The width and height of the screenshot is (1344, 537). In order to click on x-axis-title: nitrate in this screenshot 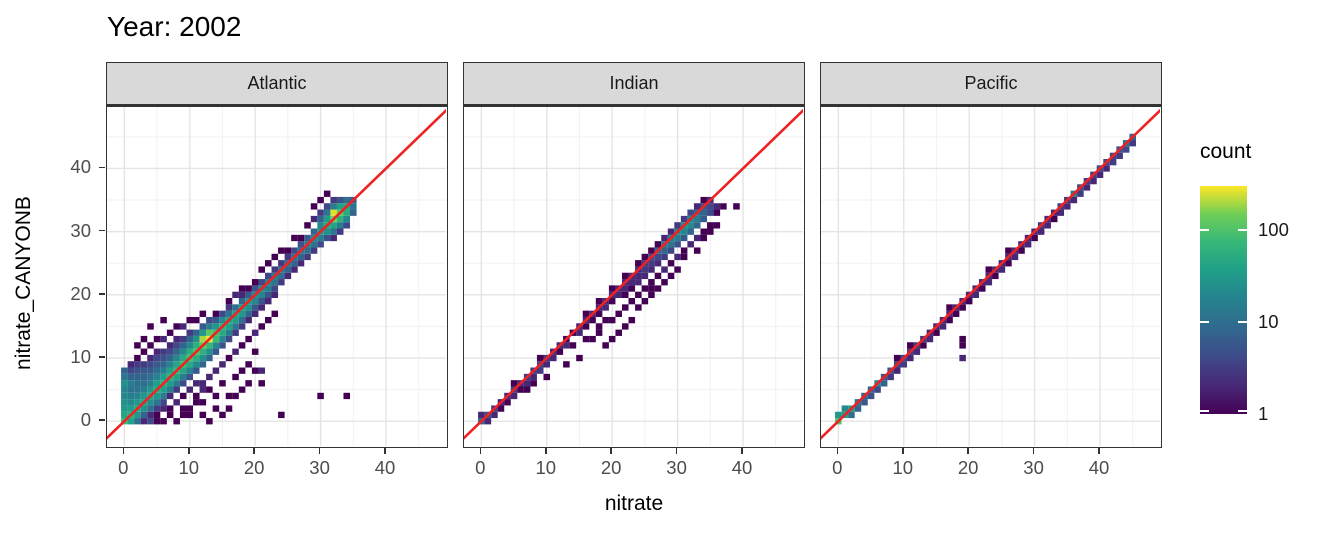, I will do `click(634, 503)`.